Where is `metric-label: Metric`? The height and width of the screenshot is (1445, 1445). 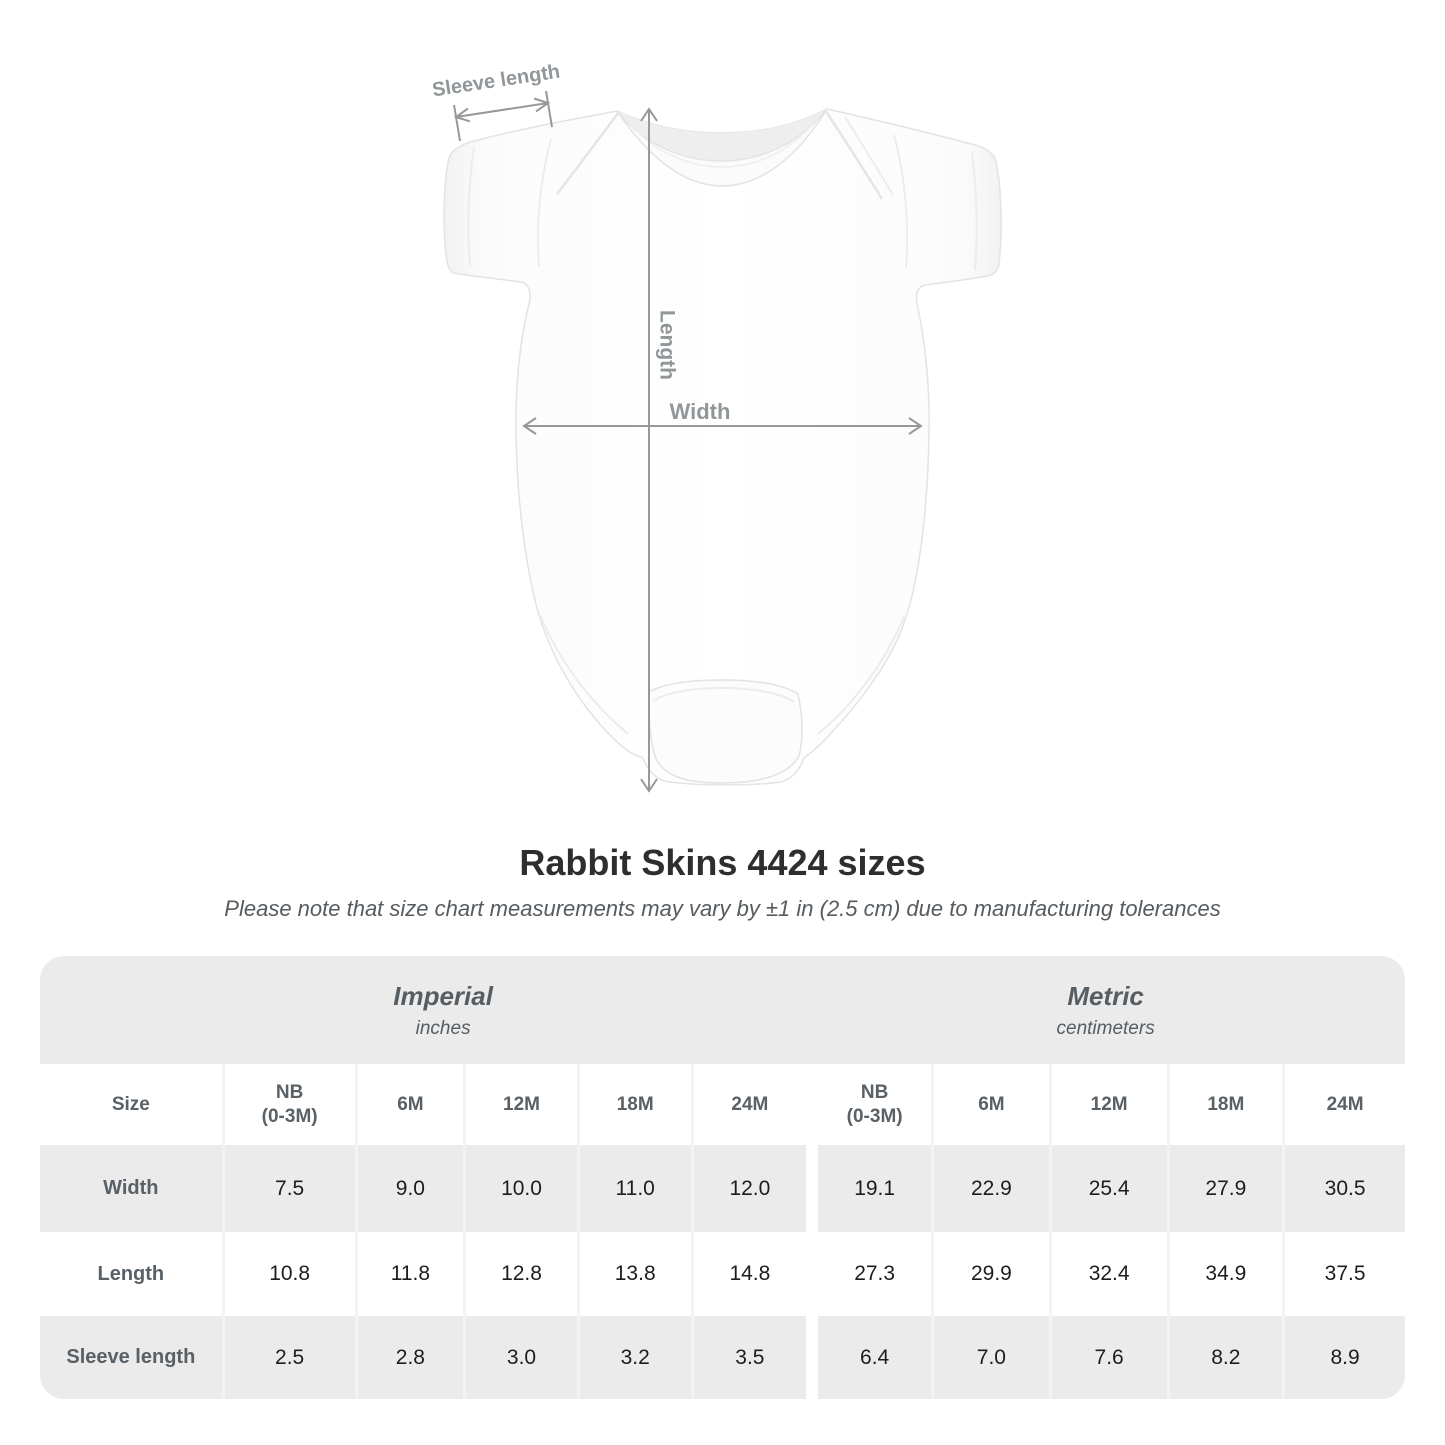
metric-label: Metric is located at coordinates (1105, 995).